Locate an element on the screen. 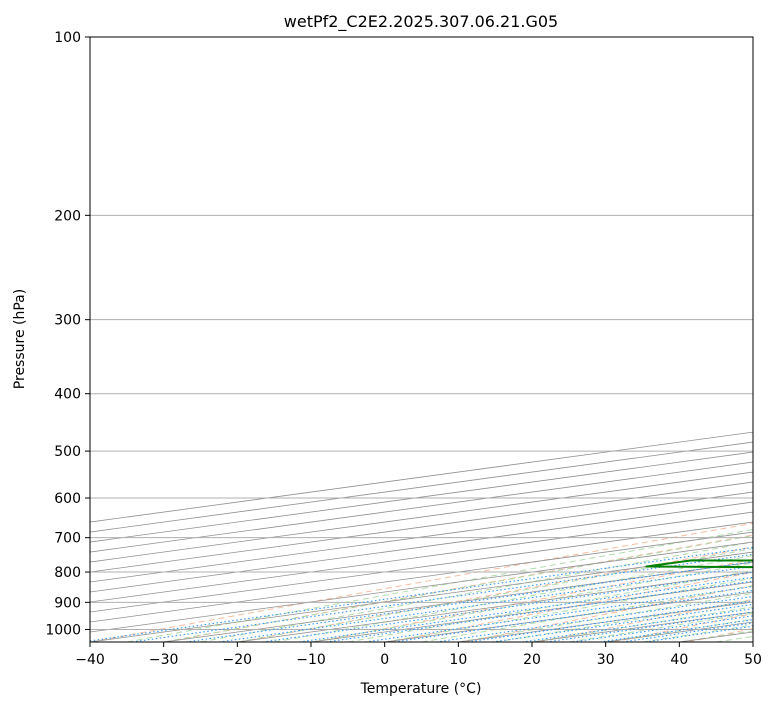 This screenshot has height=708, width=775. y-axis-label: Pressure (hPa) is located at coordinates (20, 339).